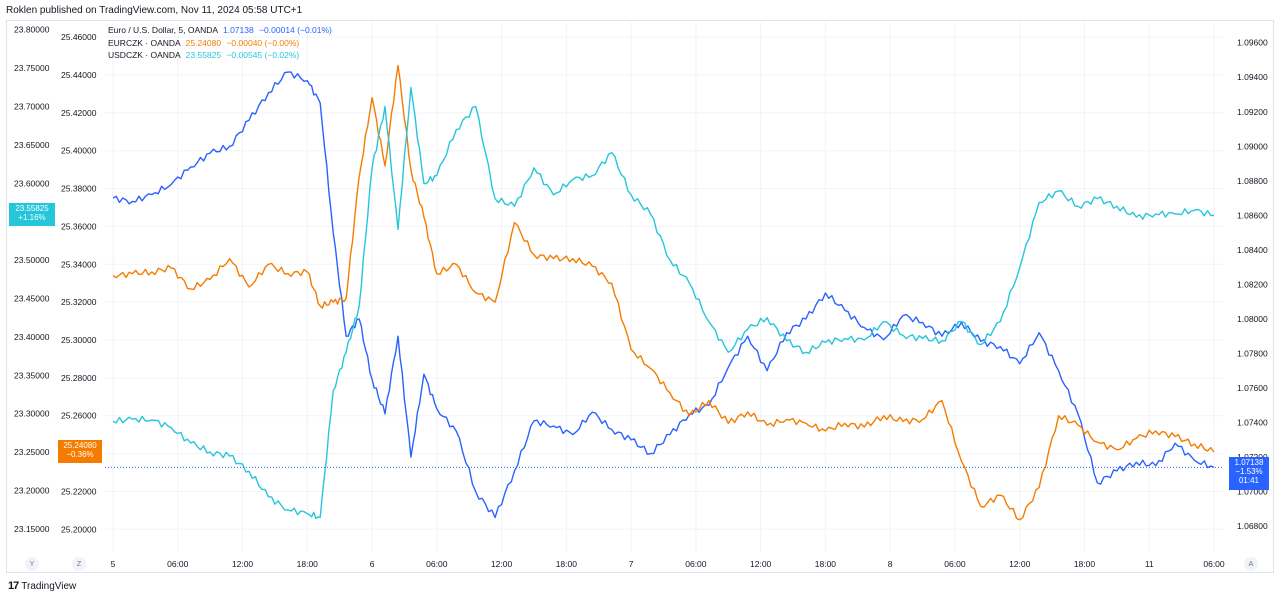 This screenshot has width=1280, height=598. Describe the element at coordinates (203, 42) in the screenshot. I see `legend-eurczk-value: 25.24080` at that location.